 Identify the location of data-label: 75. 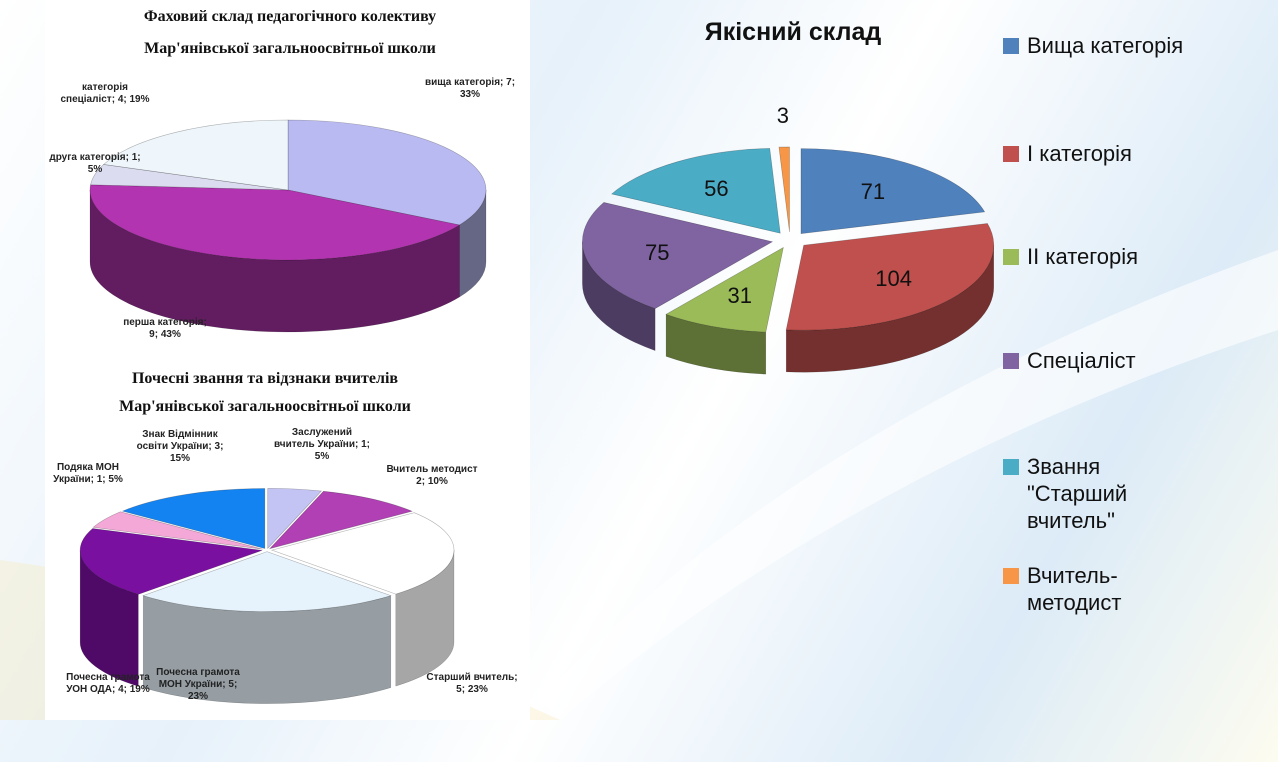
(657, 252).